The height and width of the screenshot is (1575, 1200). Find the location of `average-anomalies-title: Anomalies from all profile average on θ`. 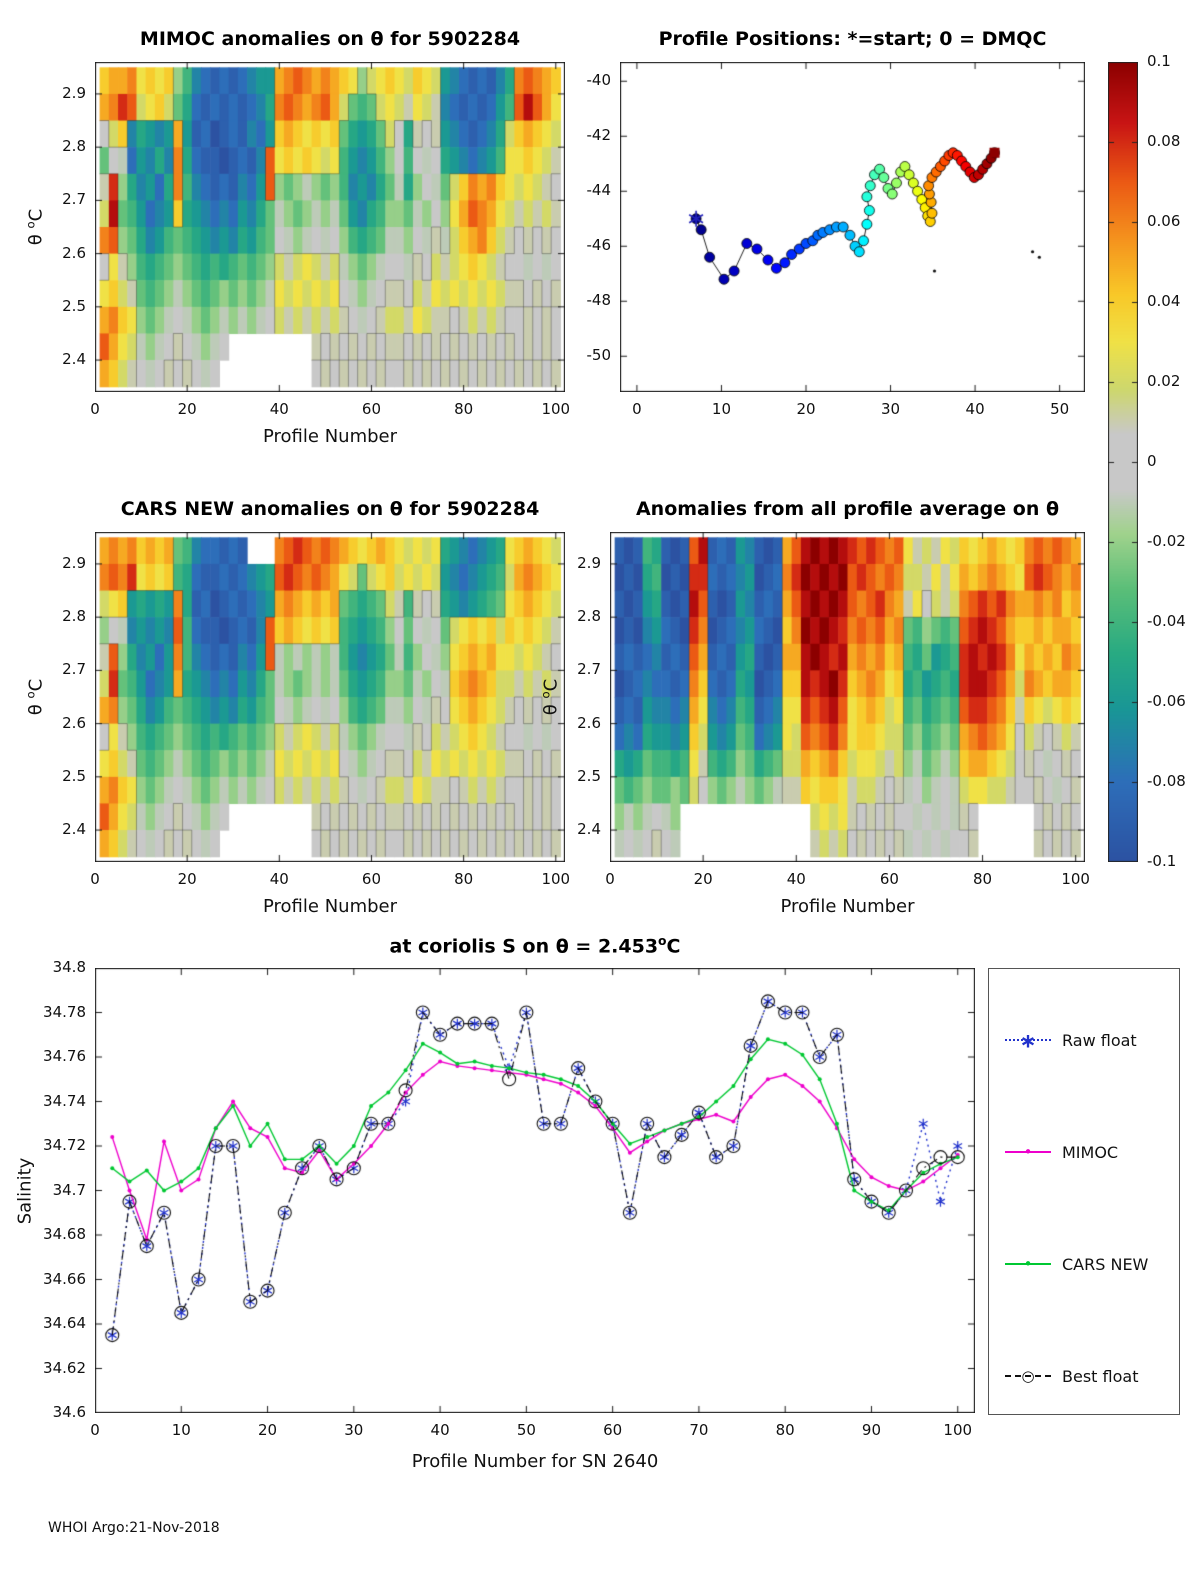

average-anomalies-title: Anomalies from all profile average on θ is located at coordinates (847, 509).